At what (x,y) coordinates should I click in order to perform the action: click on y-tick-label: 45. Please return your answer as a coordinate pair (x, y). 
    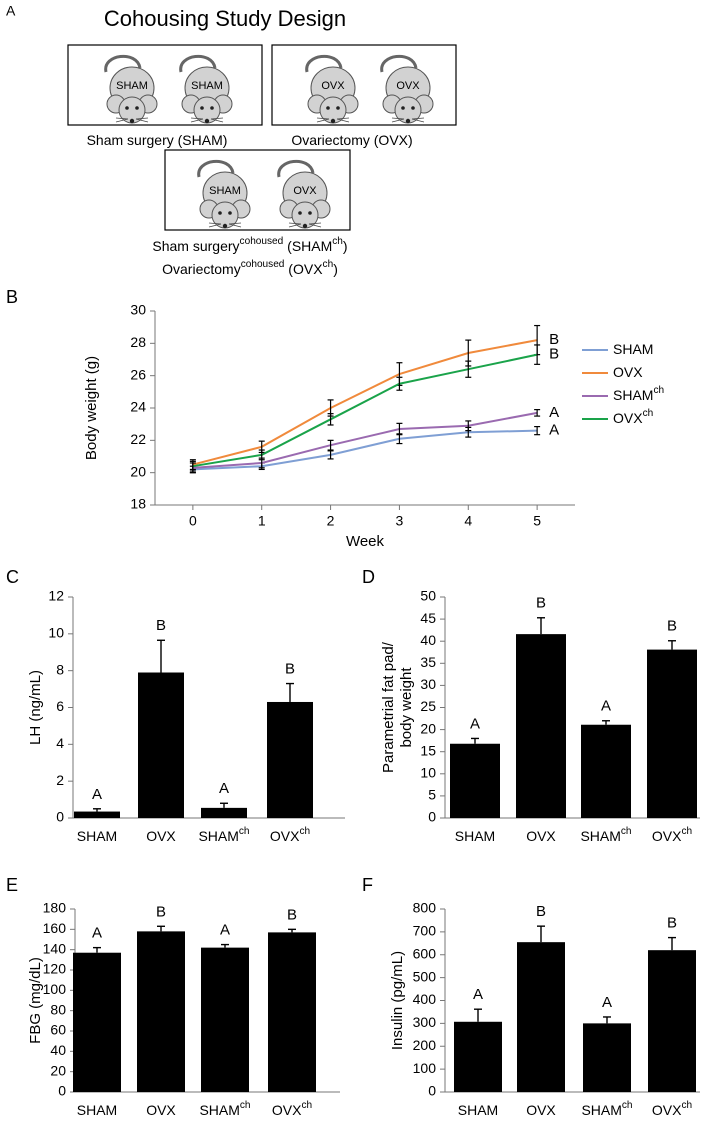
    Looking at the image, I should click on (428, 618).